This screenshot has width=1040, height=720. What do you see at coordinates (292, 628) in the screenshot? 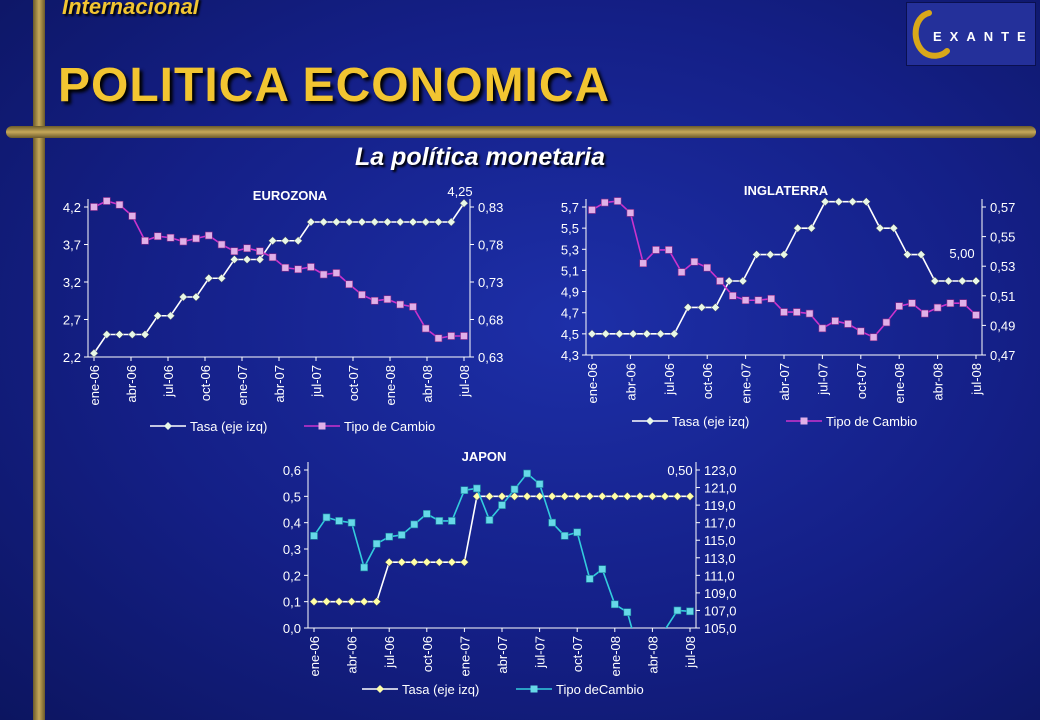
I see `left-tick-label: 0,0` at bounding box center [292, 628].